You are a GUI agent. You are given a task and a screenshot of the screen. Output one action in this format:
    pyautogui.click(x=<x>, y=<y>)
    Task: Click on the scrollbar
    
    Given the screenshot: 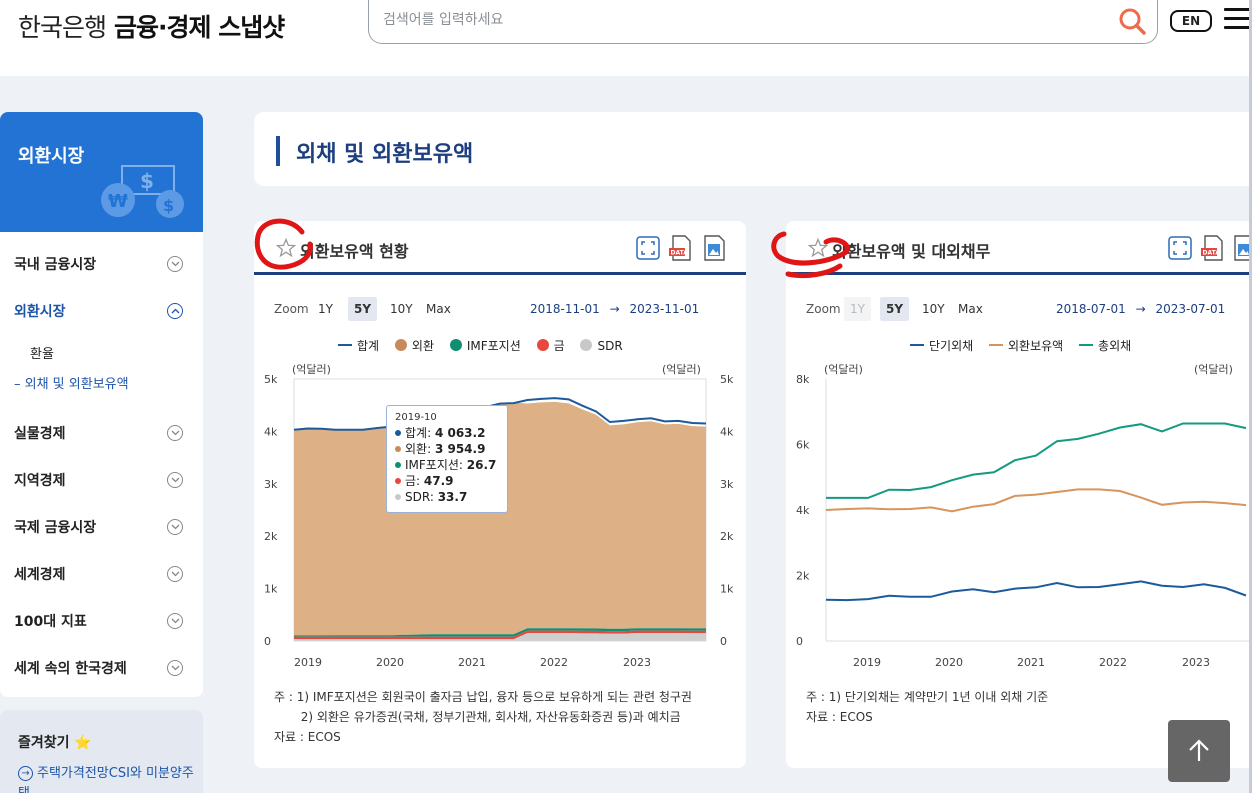 What is the action you would take?
    pyautogui.click(x=1250, y=396)
    